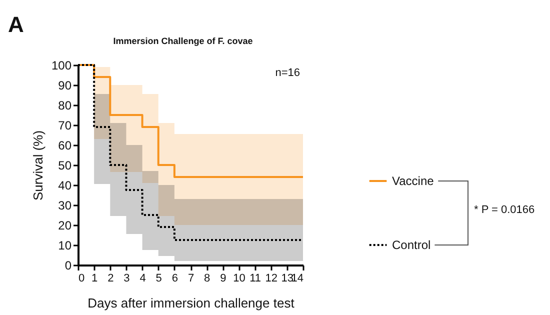 Image resolution: width=550 pixels, height=315 pixels. I want to click on legend-label: Control, so click(411, 245).